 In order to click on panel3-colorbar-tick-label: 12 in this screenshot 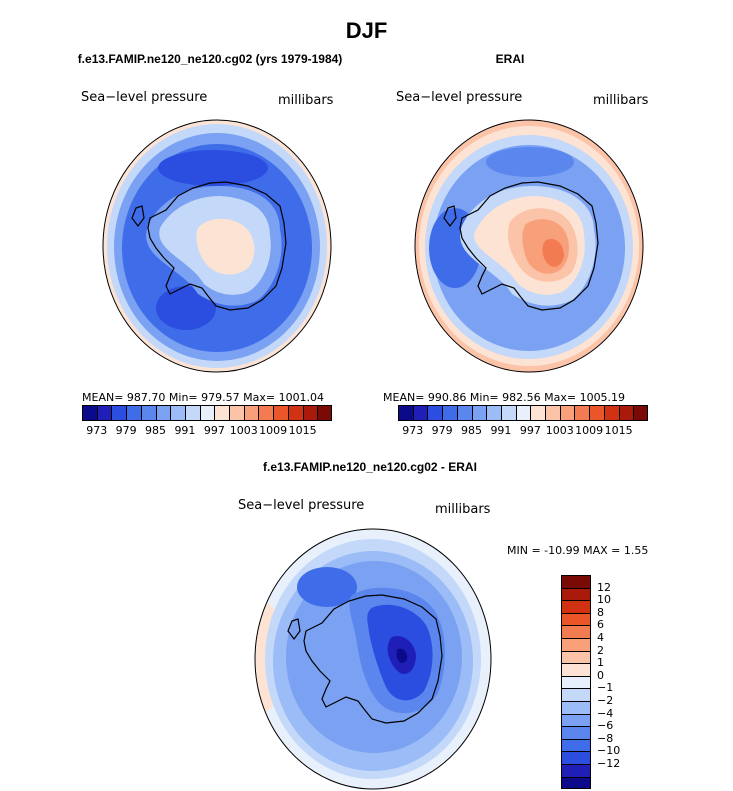, I will do `click(604, 587)`.